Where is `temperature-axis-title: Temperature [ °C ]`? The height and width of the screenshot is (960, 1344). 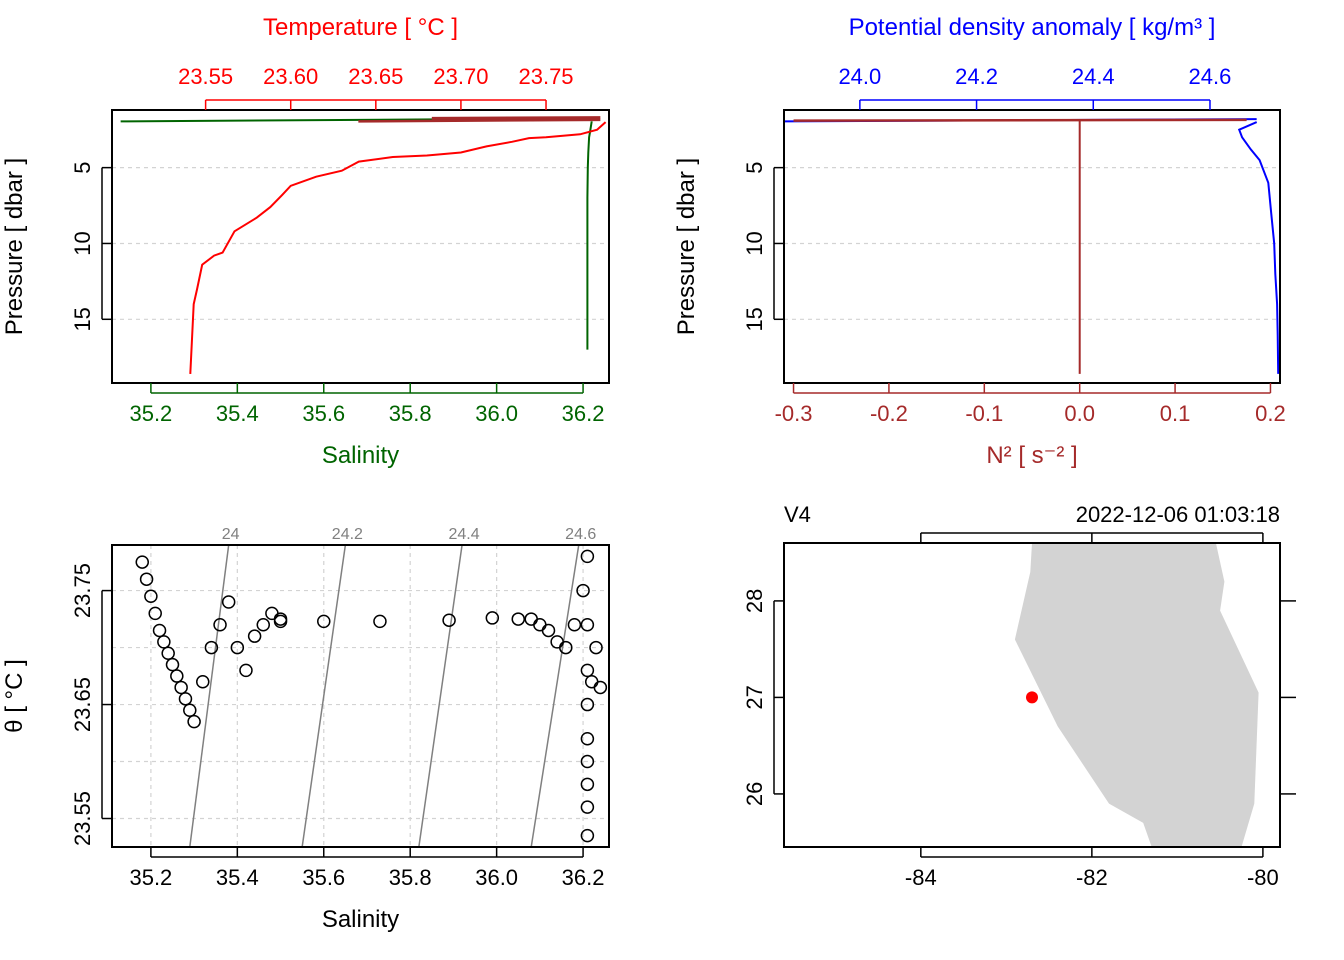
temperature-axis-title: Temperature [ °C ] is located at coordinates (360, 27).